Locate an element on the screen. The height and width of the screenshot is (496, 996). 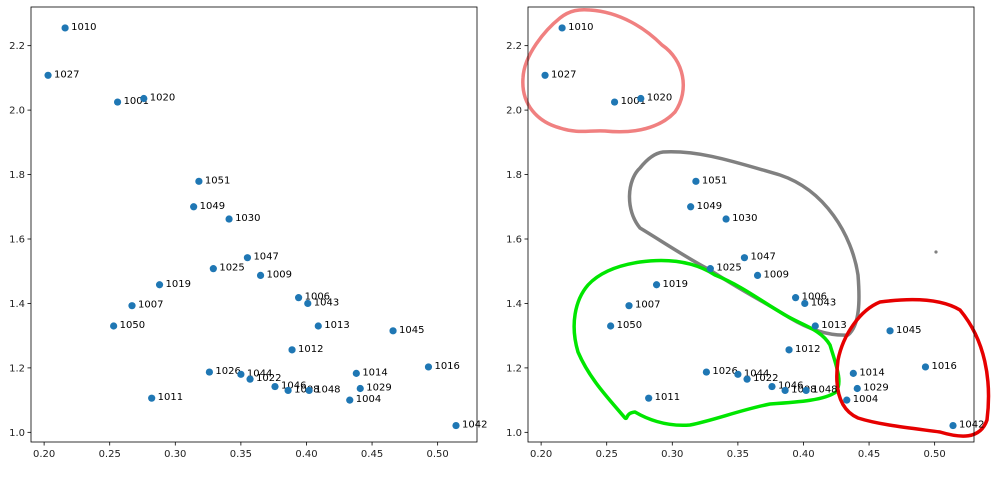
point-label-1006-left: 1006 is located at coordinates (317, 297).